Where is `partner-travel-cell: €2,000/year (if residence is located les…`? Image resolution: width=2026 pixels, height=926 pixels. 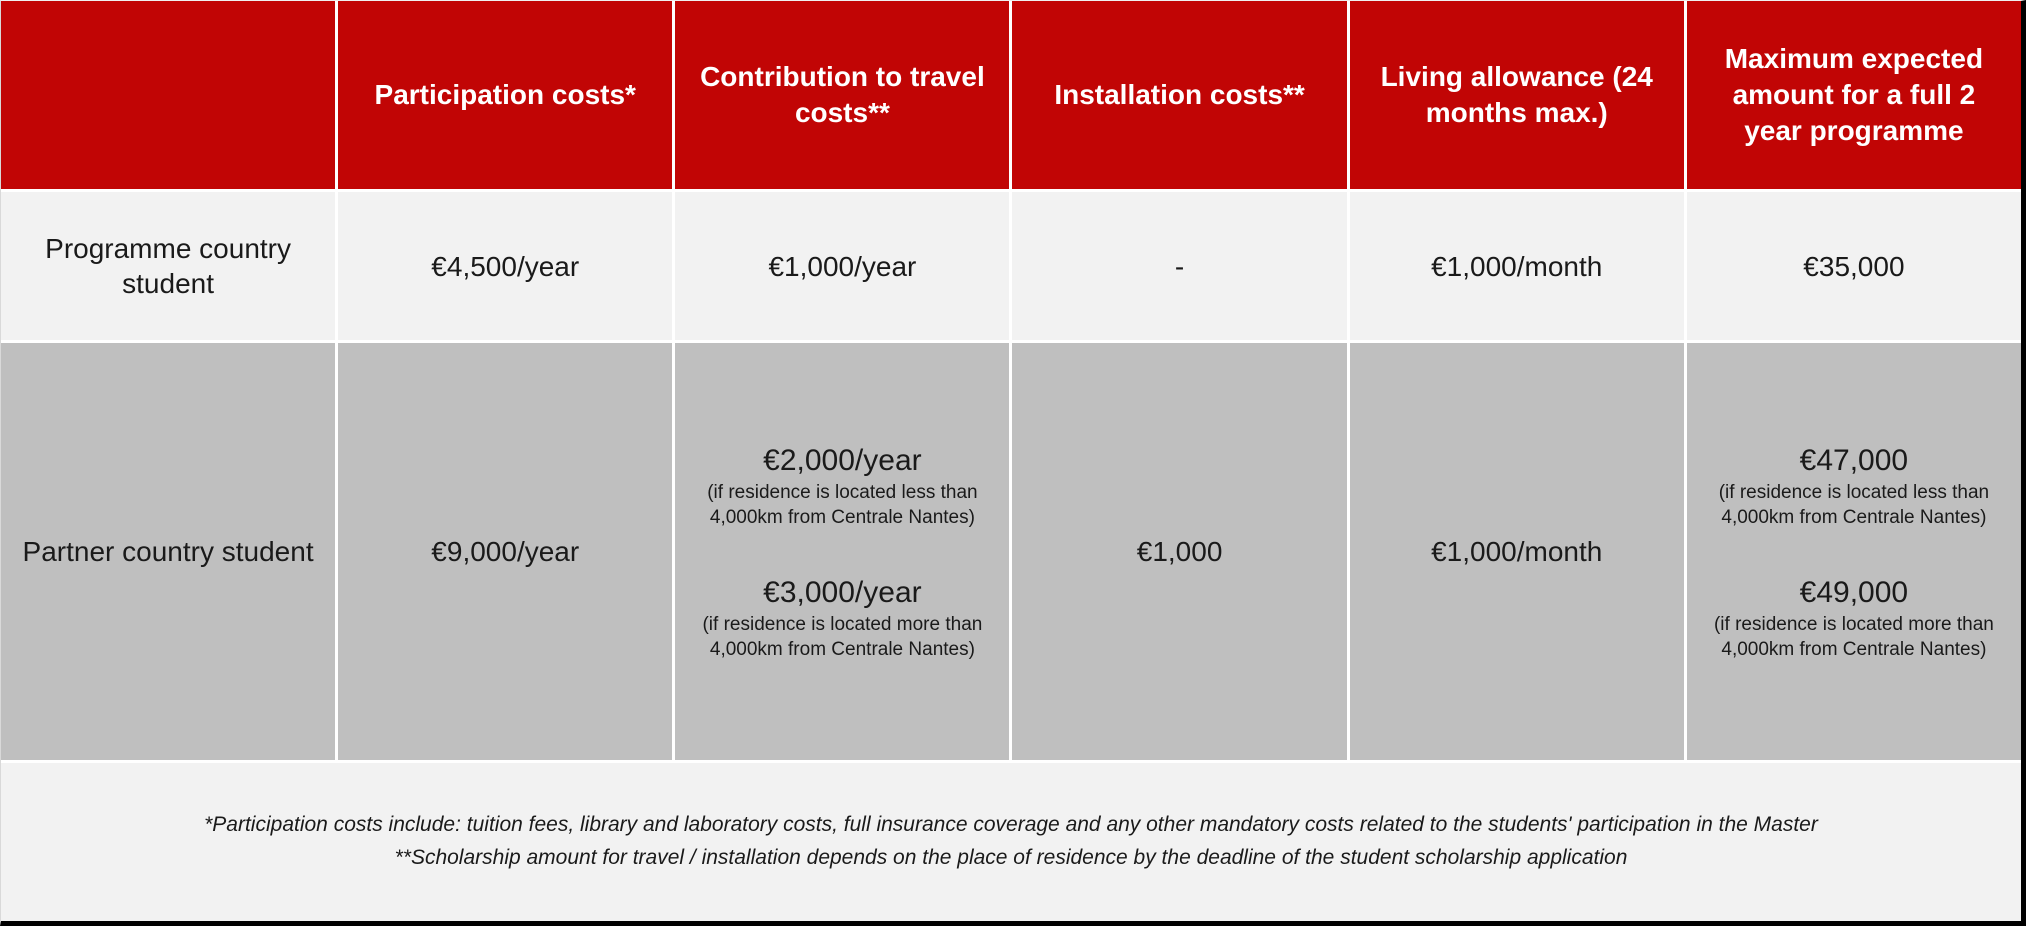
partner-travel-cell: €2,000/year (if residence is located les… is located at coordinates (842, 551).